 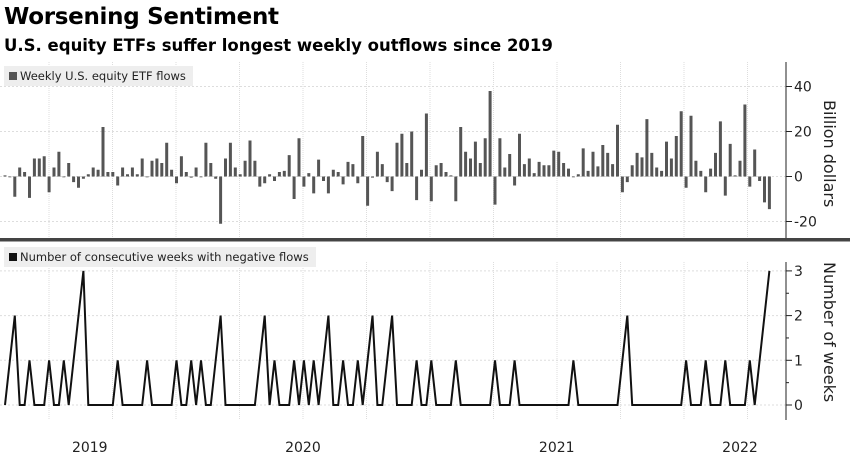 I want to click on top-legend-label: Weekly U.S. equity ETF flows, so click(x=103, y=76).